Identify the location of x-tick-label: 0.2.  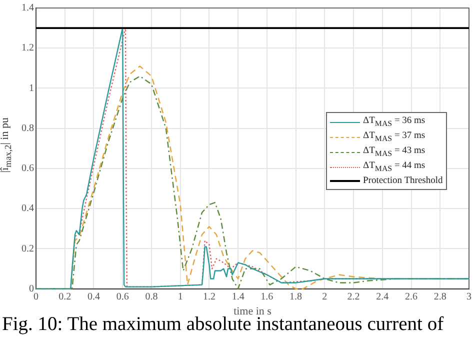
(65, 296).